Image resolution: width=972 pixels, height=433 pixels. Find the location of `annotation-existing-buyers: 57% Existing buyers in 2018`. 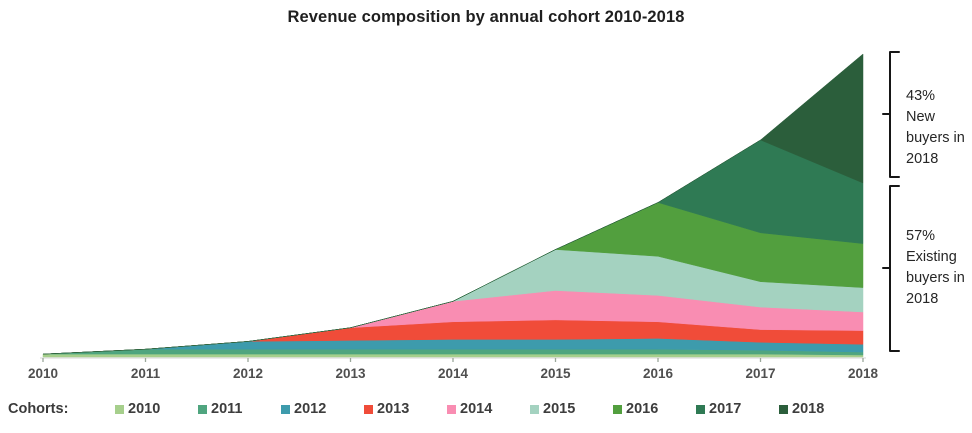

annotation-existing-buyers: 57% Existing buyers in 2018 is located at coordinates (935, 267).